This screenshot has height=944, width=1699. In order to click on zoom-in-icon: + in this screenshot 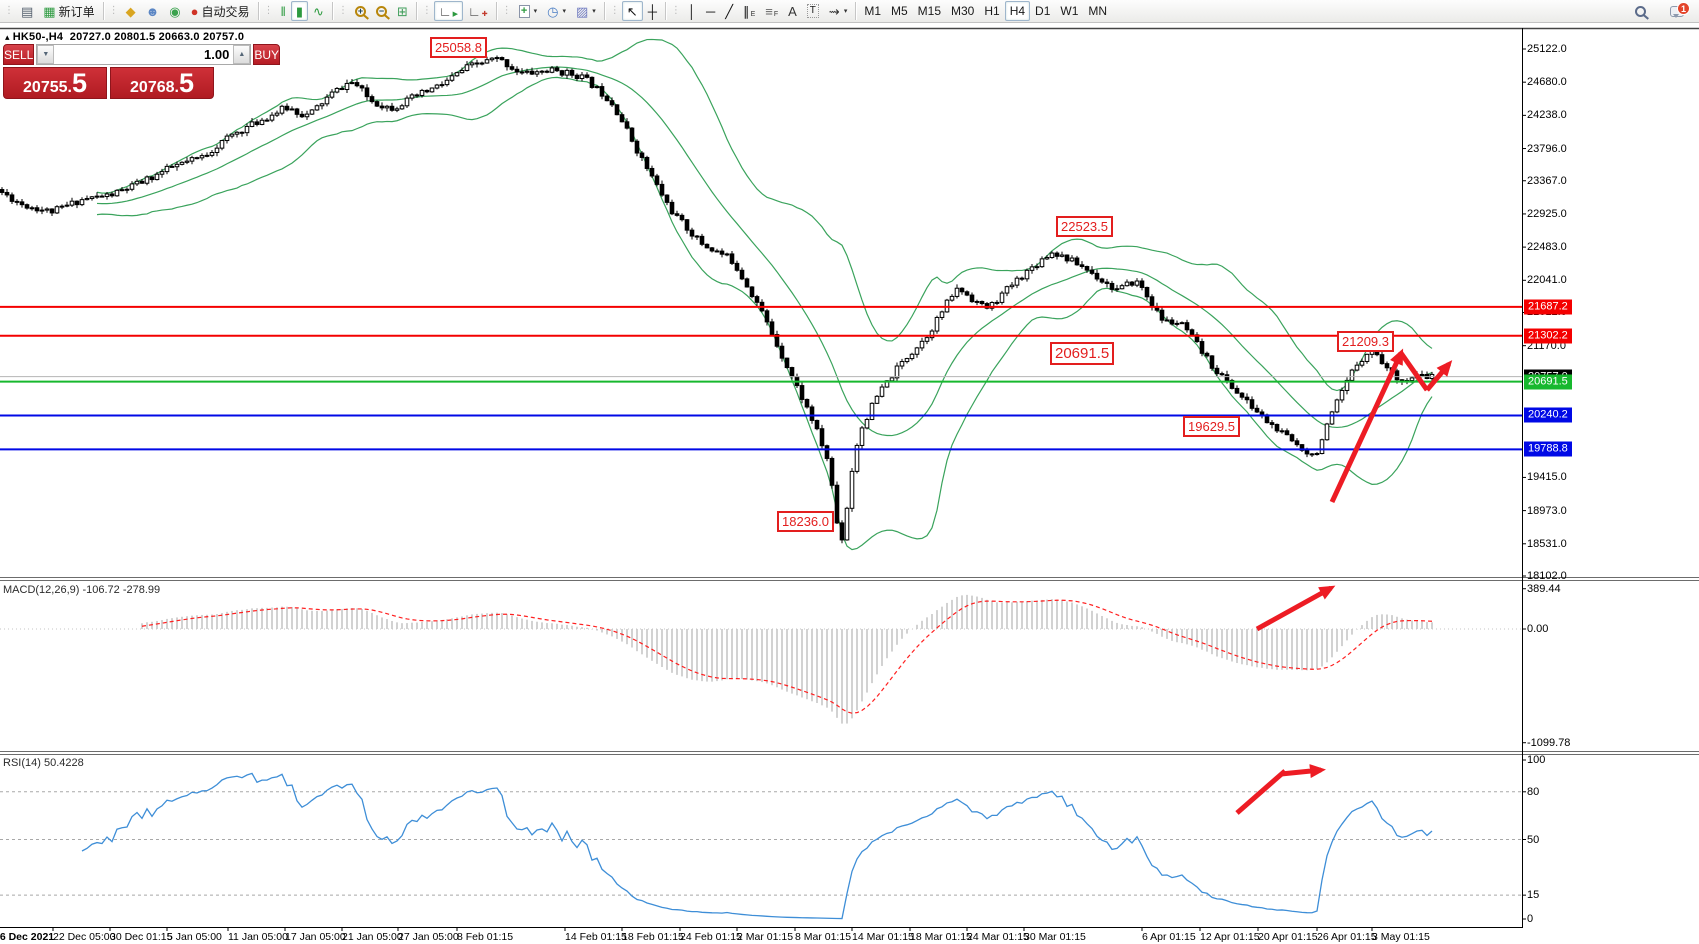, I will do `click(360, 11)`.